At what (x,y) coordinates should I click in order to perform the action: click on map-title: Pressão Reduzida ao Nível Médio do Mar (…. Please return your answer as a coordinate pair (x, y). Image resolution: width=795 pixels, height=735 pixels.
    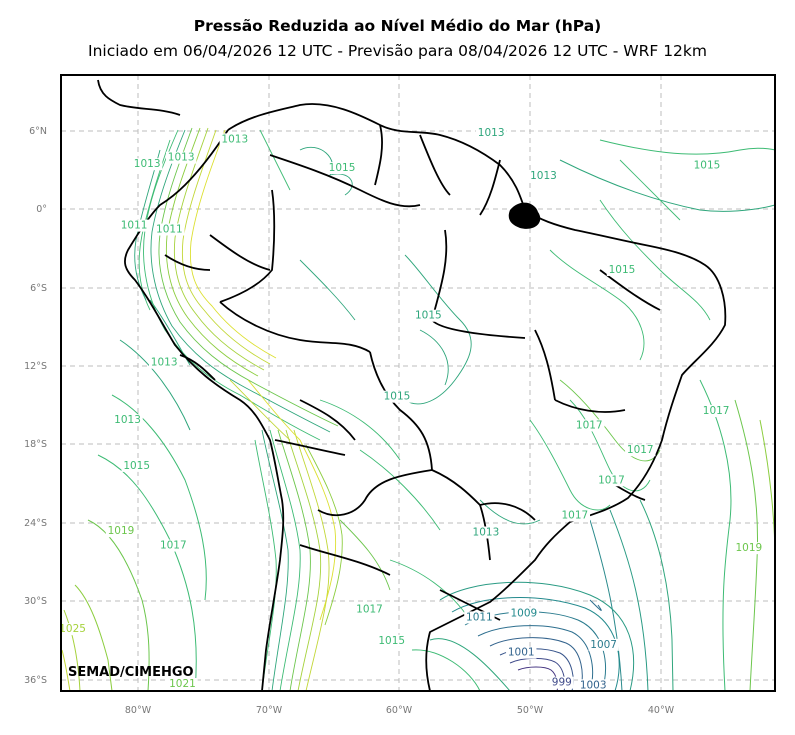
    Looking at the image, I should click on (397, 26).